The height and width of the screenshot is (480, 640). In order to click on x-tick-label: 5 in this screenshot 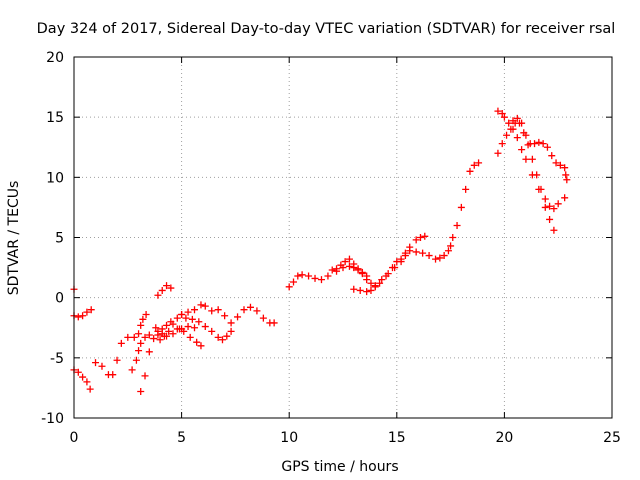, I will do `click(181, 438)`.